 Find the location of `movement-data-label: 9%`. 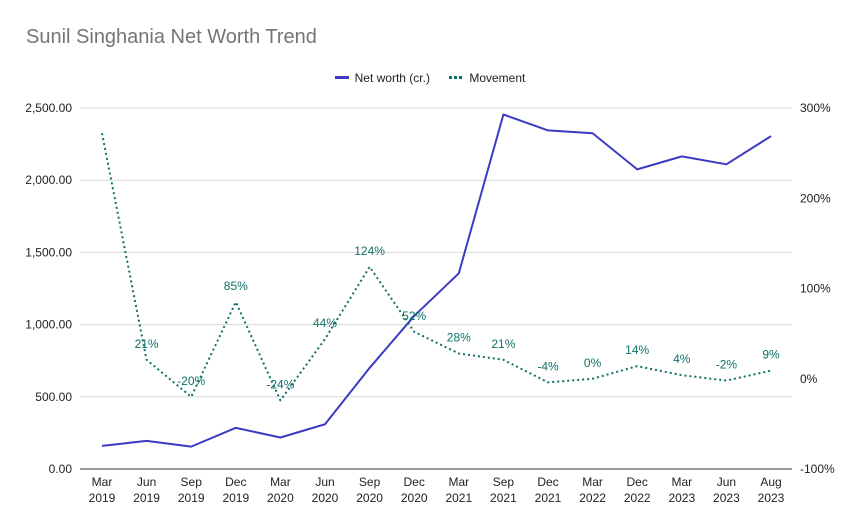

movement-data-label: 9% is located at coordinates (771, 355).